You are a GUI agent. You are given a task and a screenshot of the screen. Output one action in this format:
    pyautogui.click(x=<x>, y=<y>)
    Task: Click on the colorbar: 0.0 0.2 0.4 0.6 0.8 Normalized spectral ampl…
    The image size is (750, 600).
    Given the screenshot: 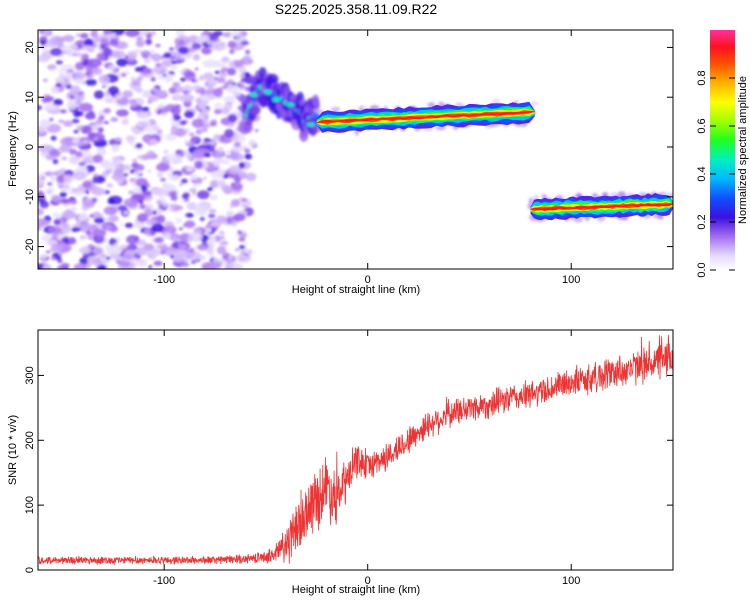 What is the action you would take?
    pyautogui.click(x=722, y=154)
    